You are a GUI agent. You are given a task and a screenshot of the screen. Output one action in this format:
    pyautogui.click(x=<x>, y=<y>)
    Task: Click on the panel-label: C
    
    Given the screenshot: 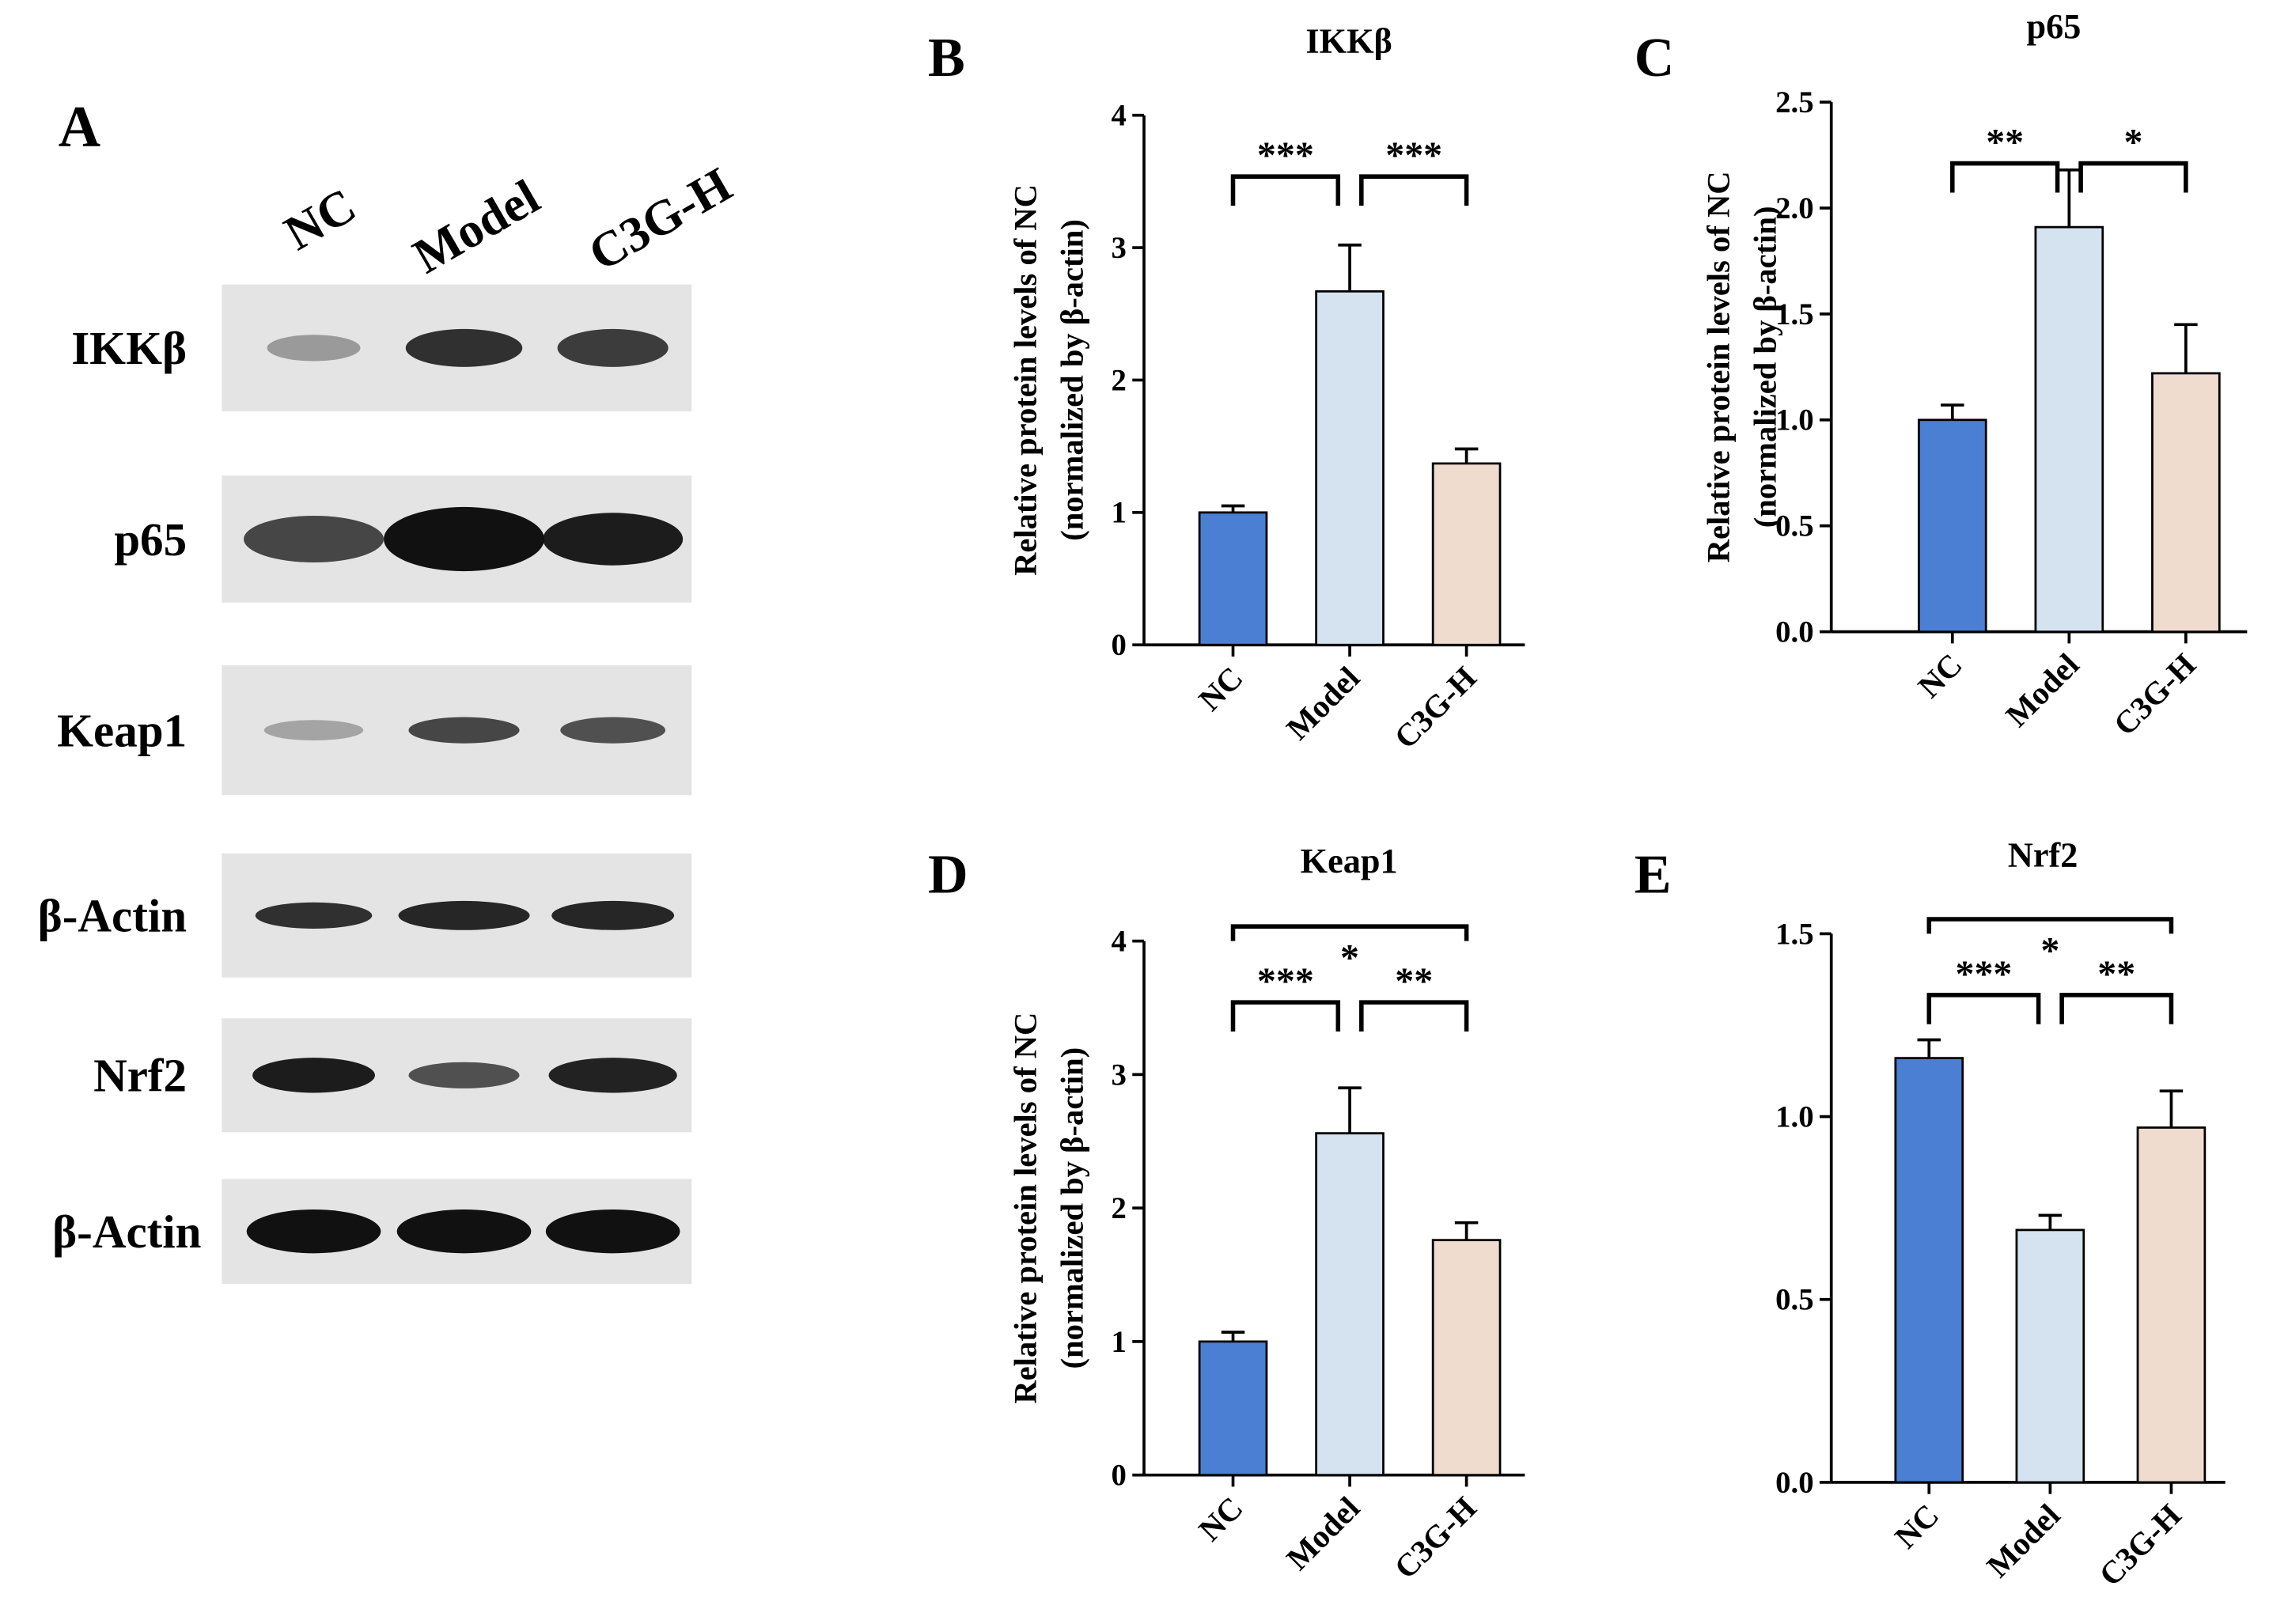 What is the action you would take?
    pyautogui.click(x=1655, y=59)
    